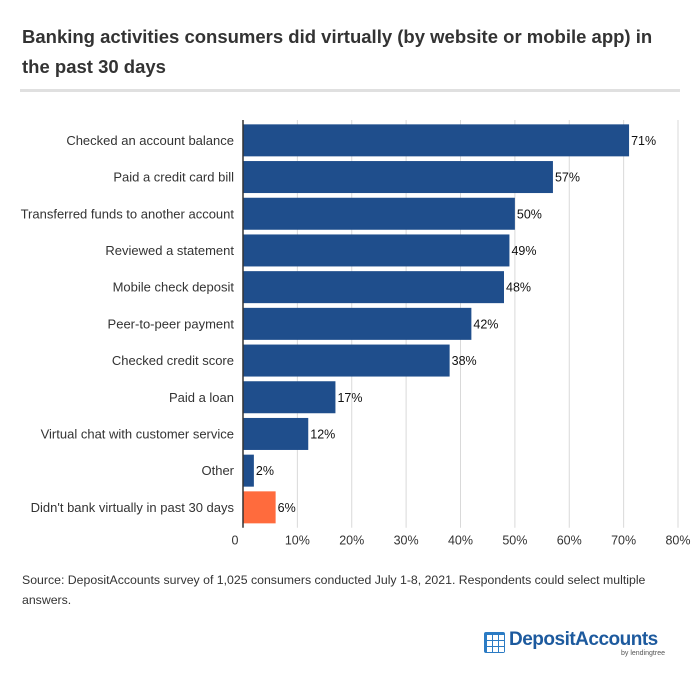 The height and width of the screenshot is (674, 700). Describe the element at coordinates (171, 323) in the screenshot. I see `category-label: Peer-to-peer payment` at that location.